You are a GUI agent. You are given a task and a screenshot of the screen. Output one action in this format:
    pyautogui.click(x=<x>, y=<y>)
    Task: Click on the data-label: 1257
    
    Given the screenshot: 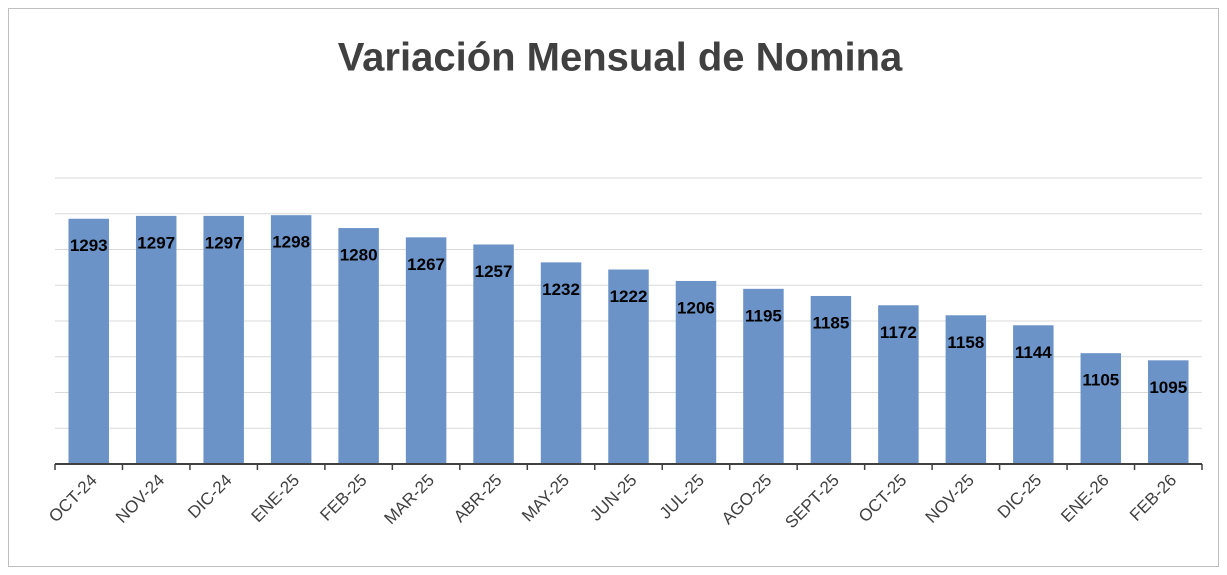 What is the action you would take?
    pyautogui.click(x=494, y=271)
    